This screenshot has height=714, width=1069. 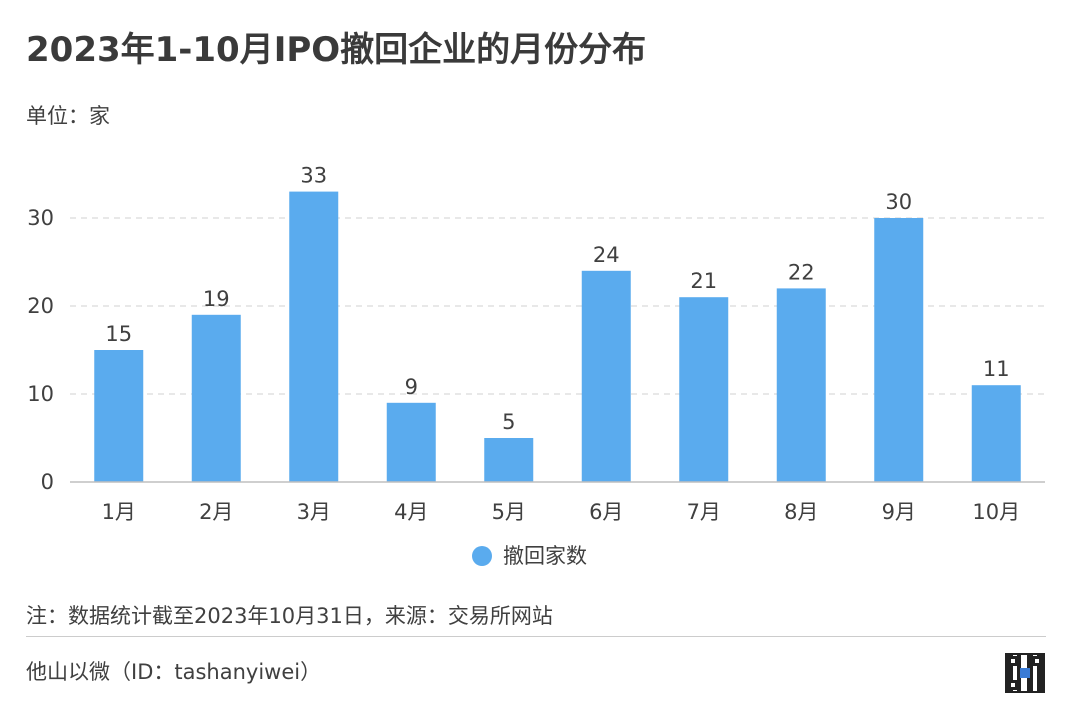 What do you see at coordinates (898, 202) in the screenshot?
I see `data-label: 30` at bounding box center [898, 202].